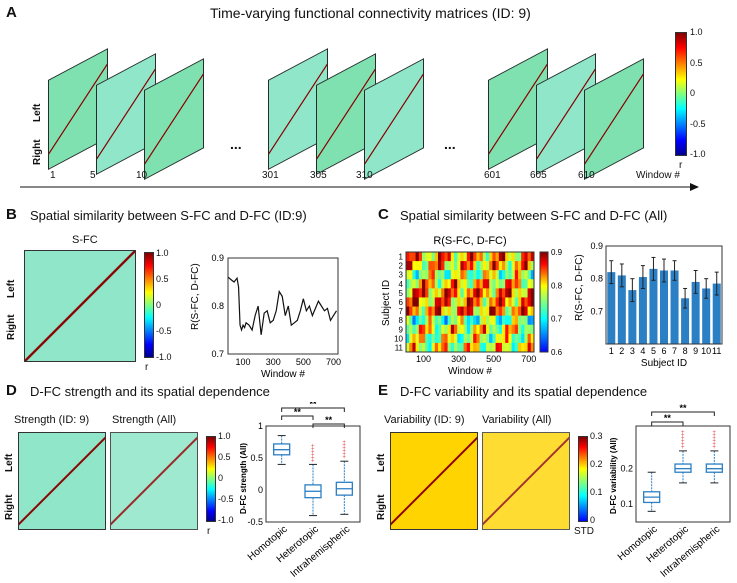  What do you see at coordinates (80, 306) in the screenshot?
I see `sfc-matrix` at bounding box center [80, 306].